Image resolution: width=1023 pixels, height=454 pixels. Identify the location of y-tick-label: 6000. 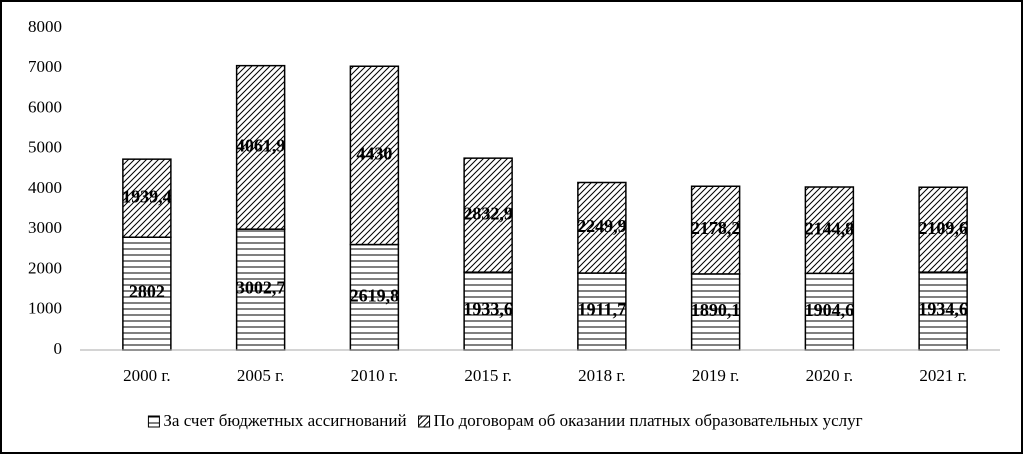
(45, 106).